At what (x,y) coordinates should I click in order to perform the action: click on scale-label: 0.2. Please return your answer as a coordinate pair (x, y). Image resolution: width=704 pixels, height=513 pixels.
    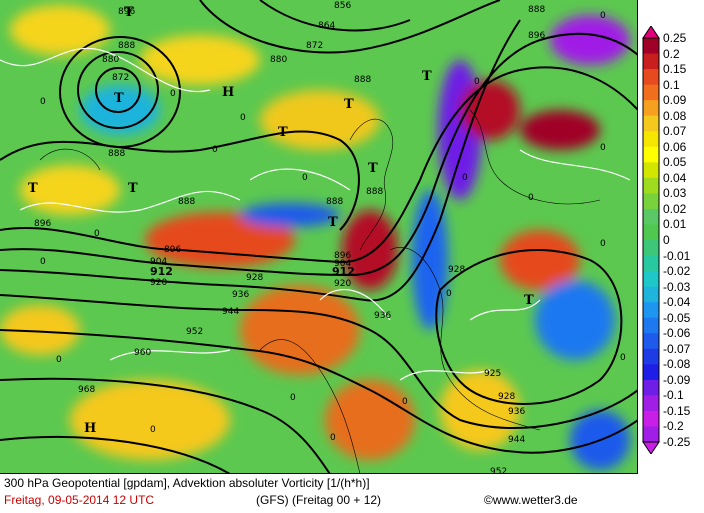
    Looking at the image, I should click on (671, 53).